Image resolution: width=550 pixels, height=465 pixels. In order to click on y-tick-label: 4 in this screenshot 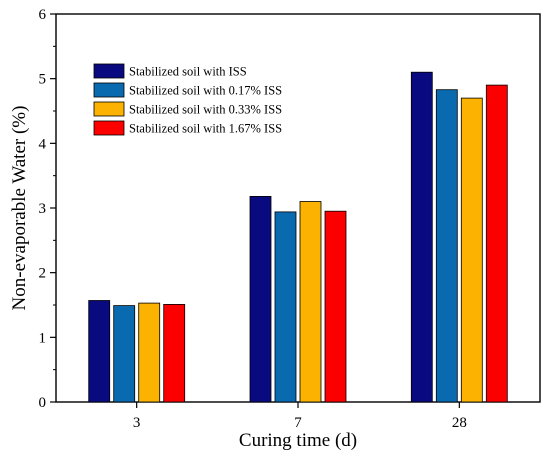, I will do `click(43, 144)`.